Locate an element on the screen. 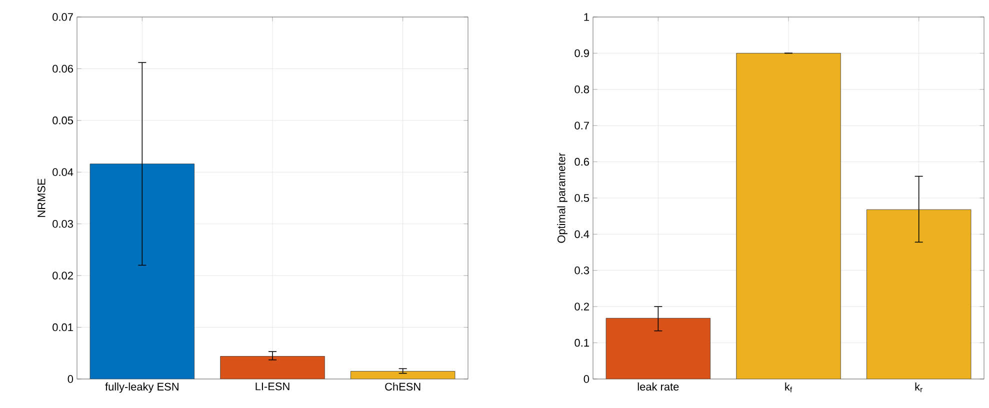 The width and height of the screenshot is (989, 408). y-tick-label: 0.4 is located at coordinates (582, 234).